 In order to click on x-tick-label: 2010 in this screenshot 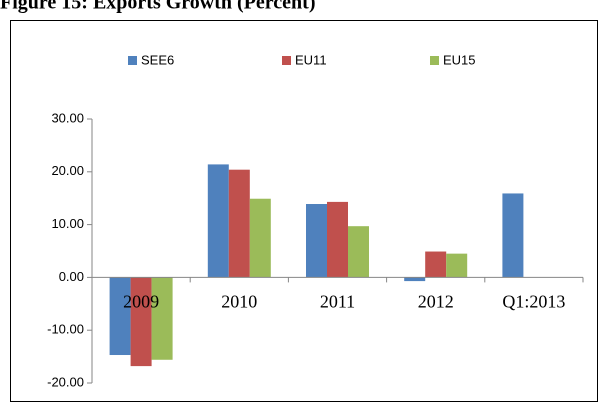, I will do `click(239, 302)`.